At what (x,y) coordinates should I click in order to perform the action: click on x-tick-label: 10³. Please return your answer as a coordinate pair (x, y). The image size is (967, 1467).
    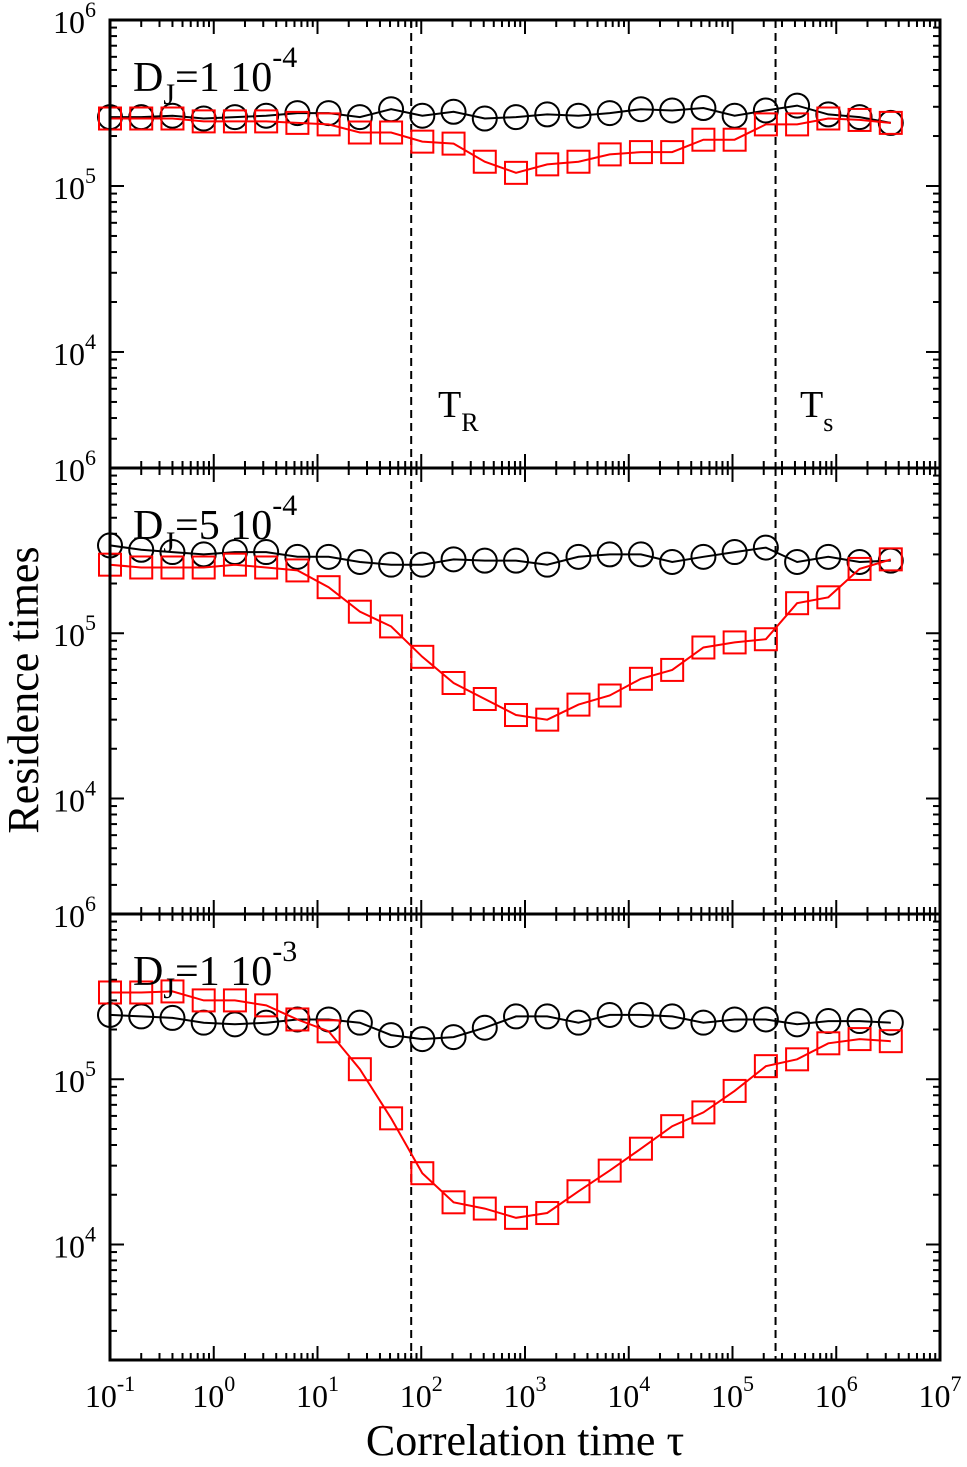
    Looking at the image, I should click on (525, 1392).